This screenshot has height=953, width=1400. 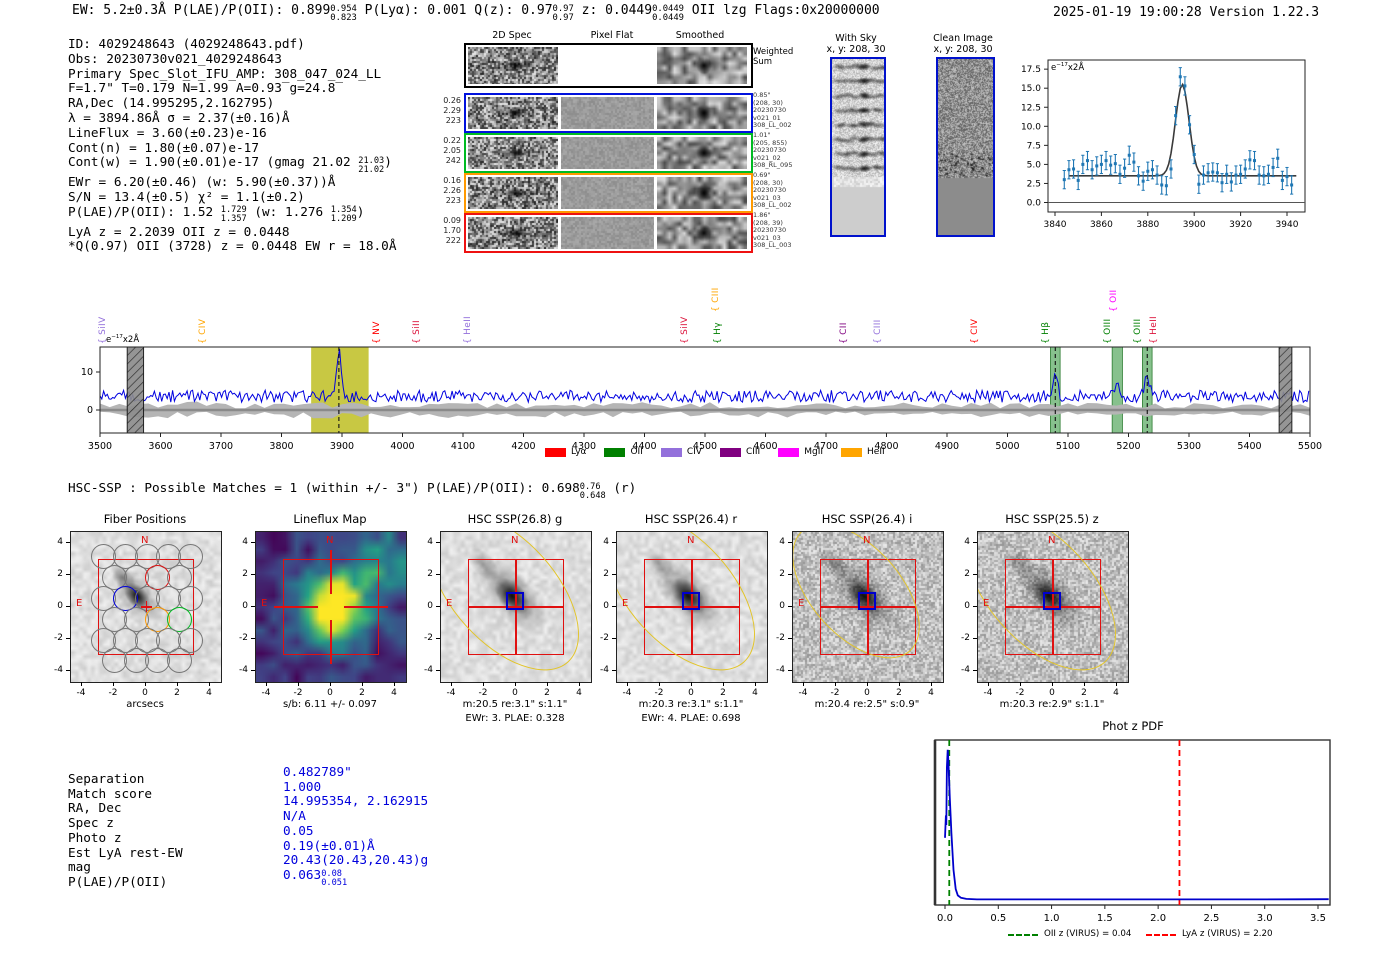 What do you see at coordinates (947, 446) in the screenshot?
I see `svg-text: 4900` at bounding box center [947, 446].